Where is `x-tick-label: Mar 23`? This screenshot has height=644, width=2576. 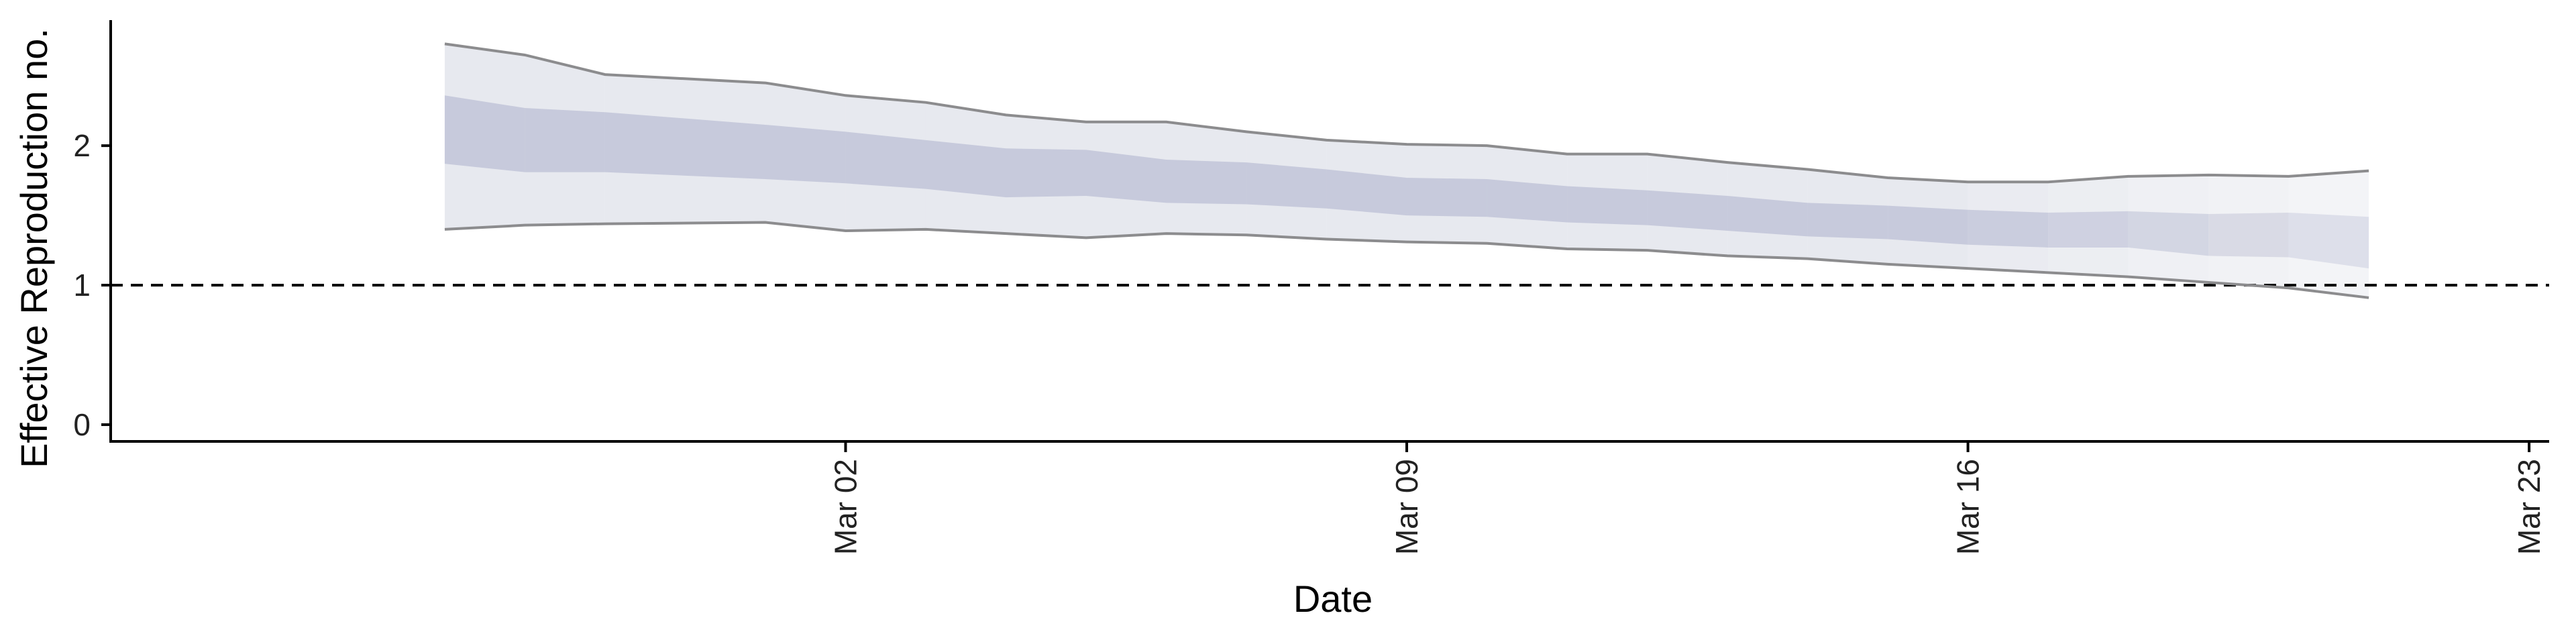
x-tick-label: Mar 23 is located at coordinates (2529, 507).